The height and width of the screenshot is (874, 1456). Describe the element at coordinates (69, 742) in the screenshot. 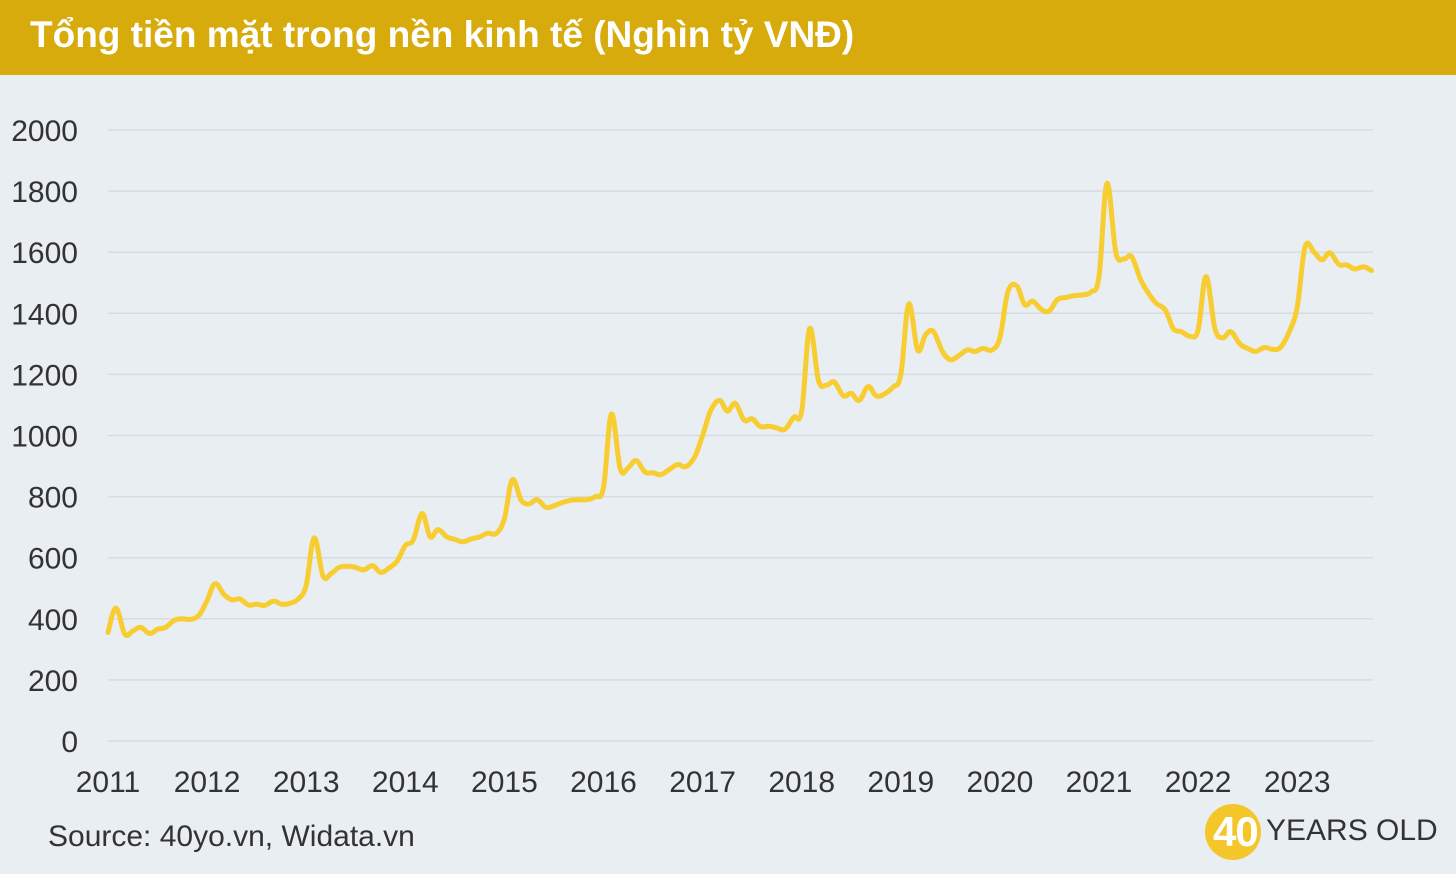

I see `y-tick-label: 0` at that location.